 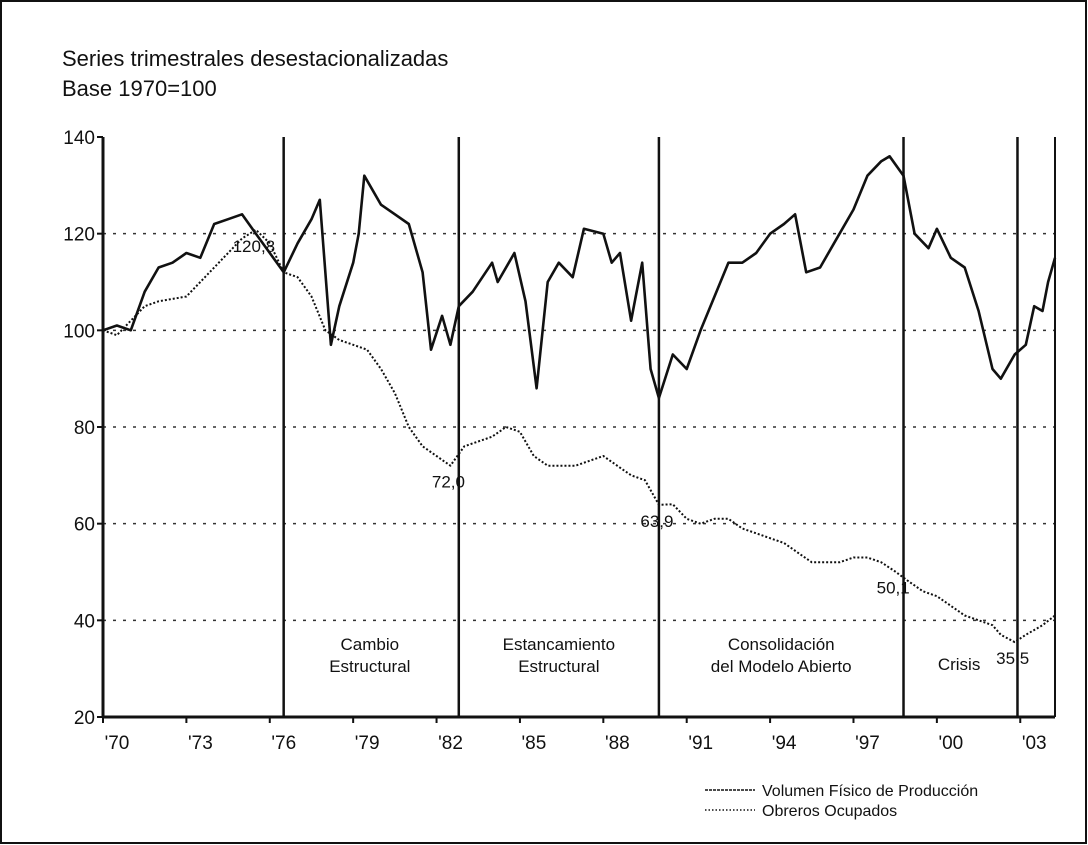 What do you see at coordinates (79, 138) in the screenshot?
I see `y-tick-label: 140` at bounding box center [79, 138].